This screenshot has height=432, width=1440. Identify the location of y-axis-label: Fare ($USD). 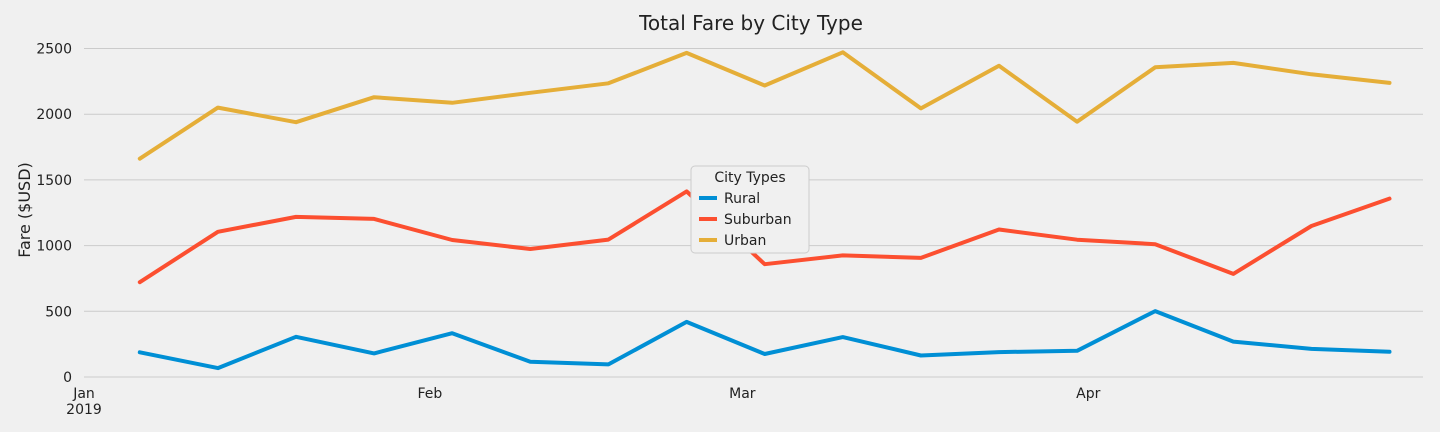
(24, 210).